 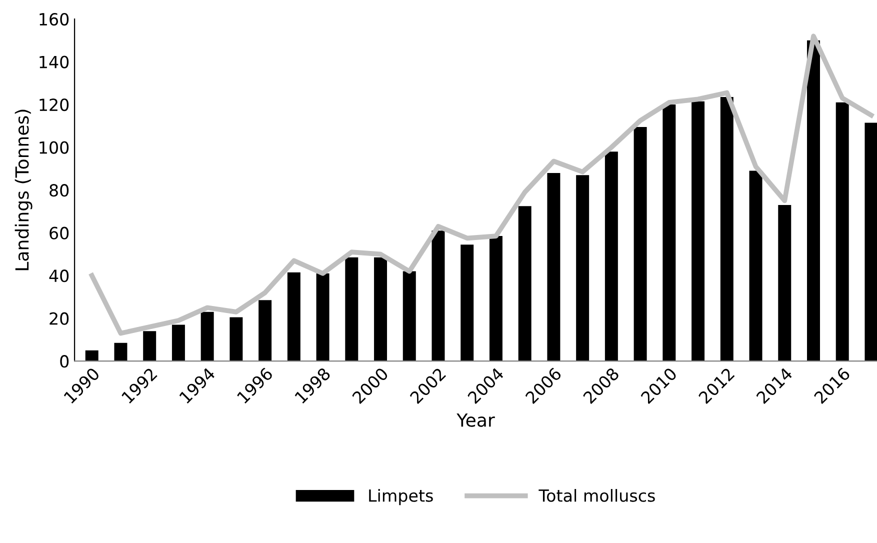 I want to click on y-tick-label: 160, so click(x=54, y=19).